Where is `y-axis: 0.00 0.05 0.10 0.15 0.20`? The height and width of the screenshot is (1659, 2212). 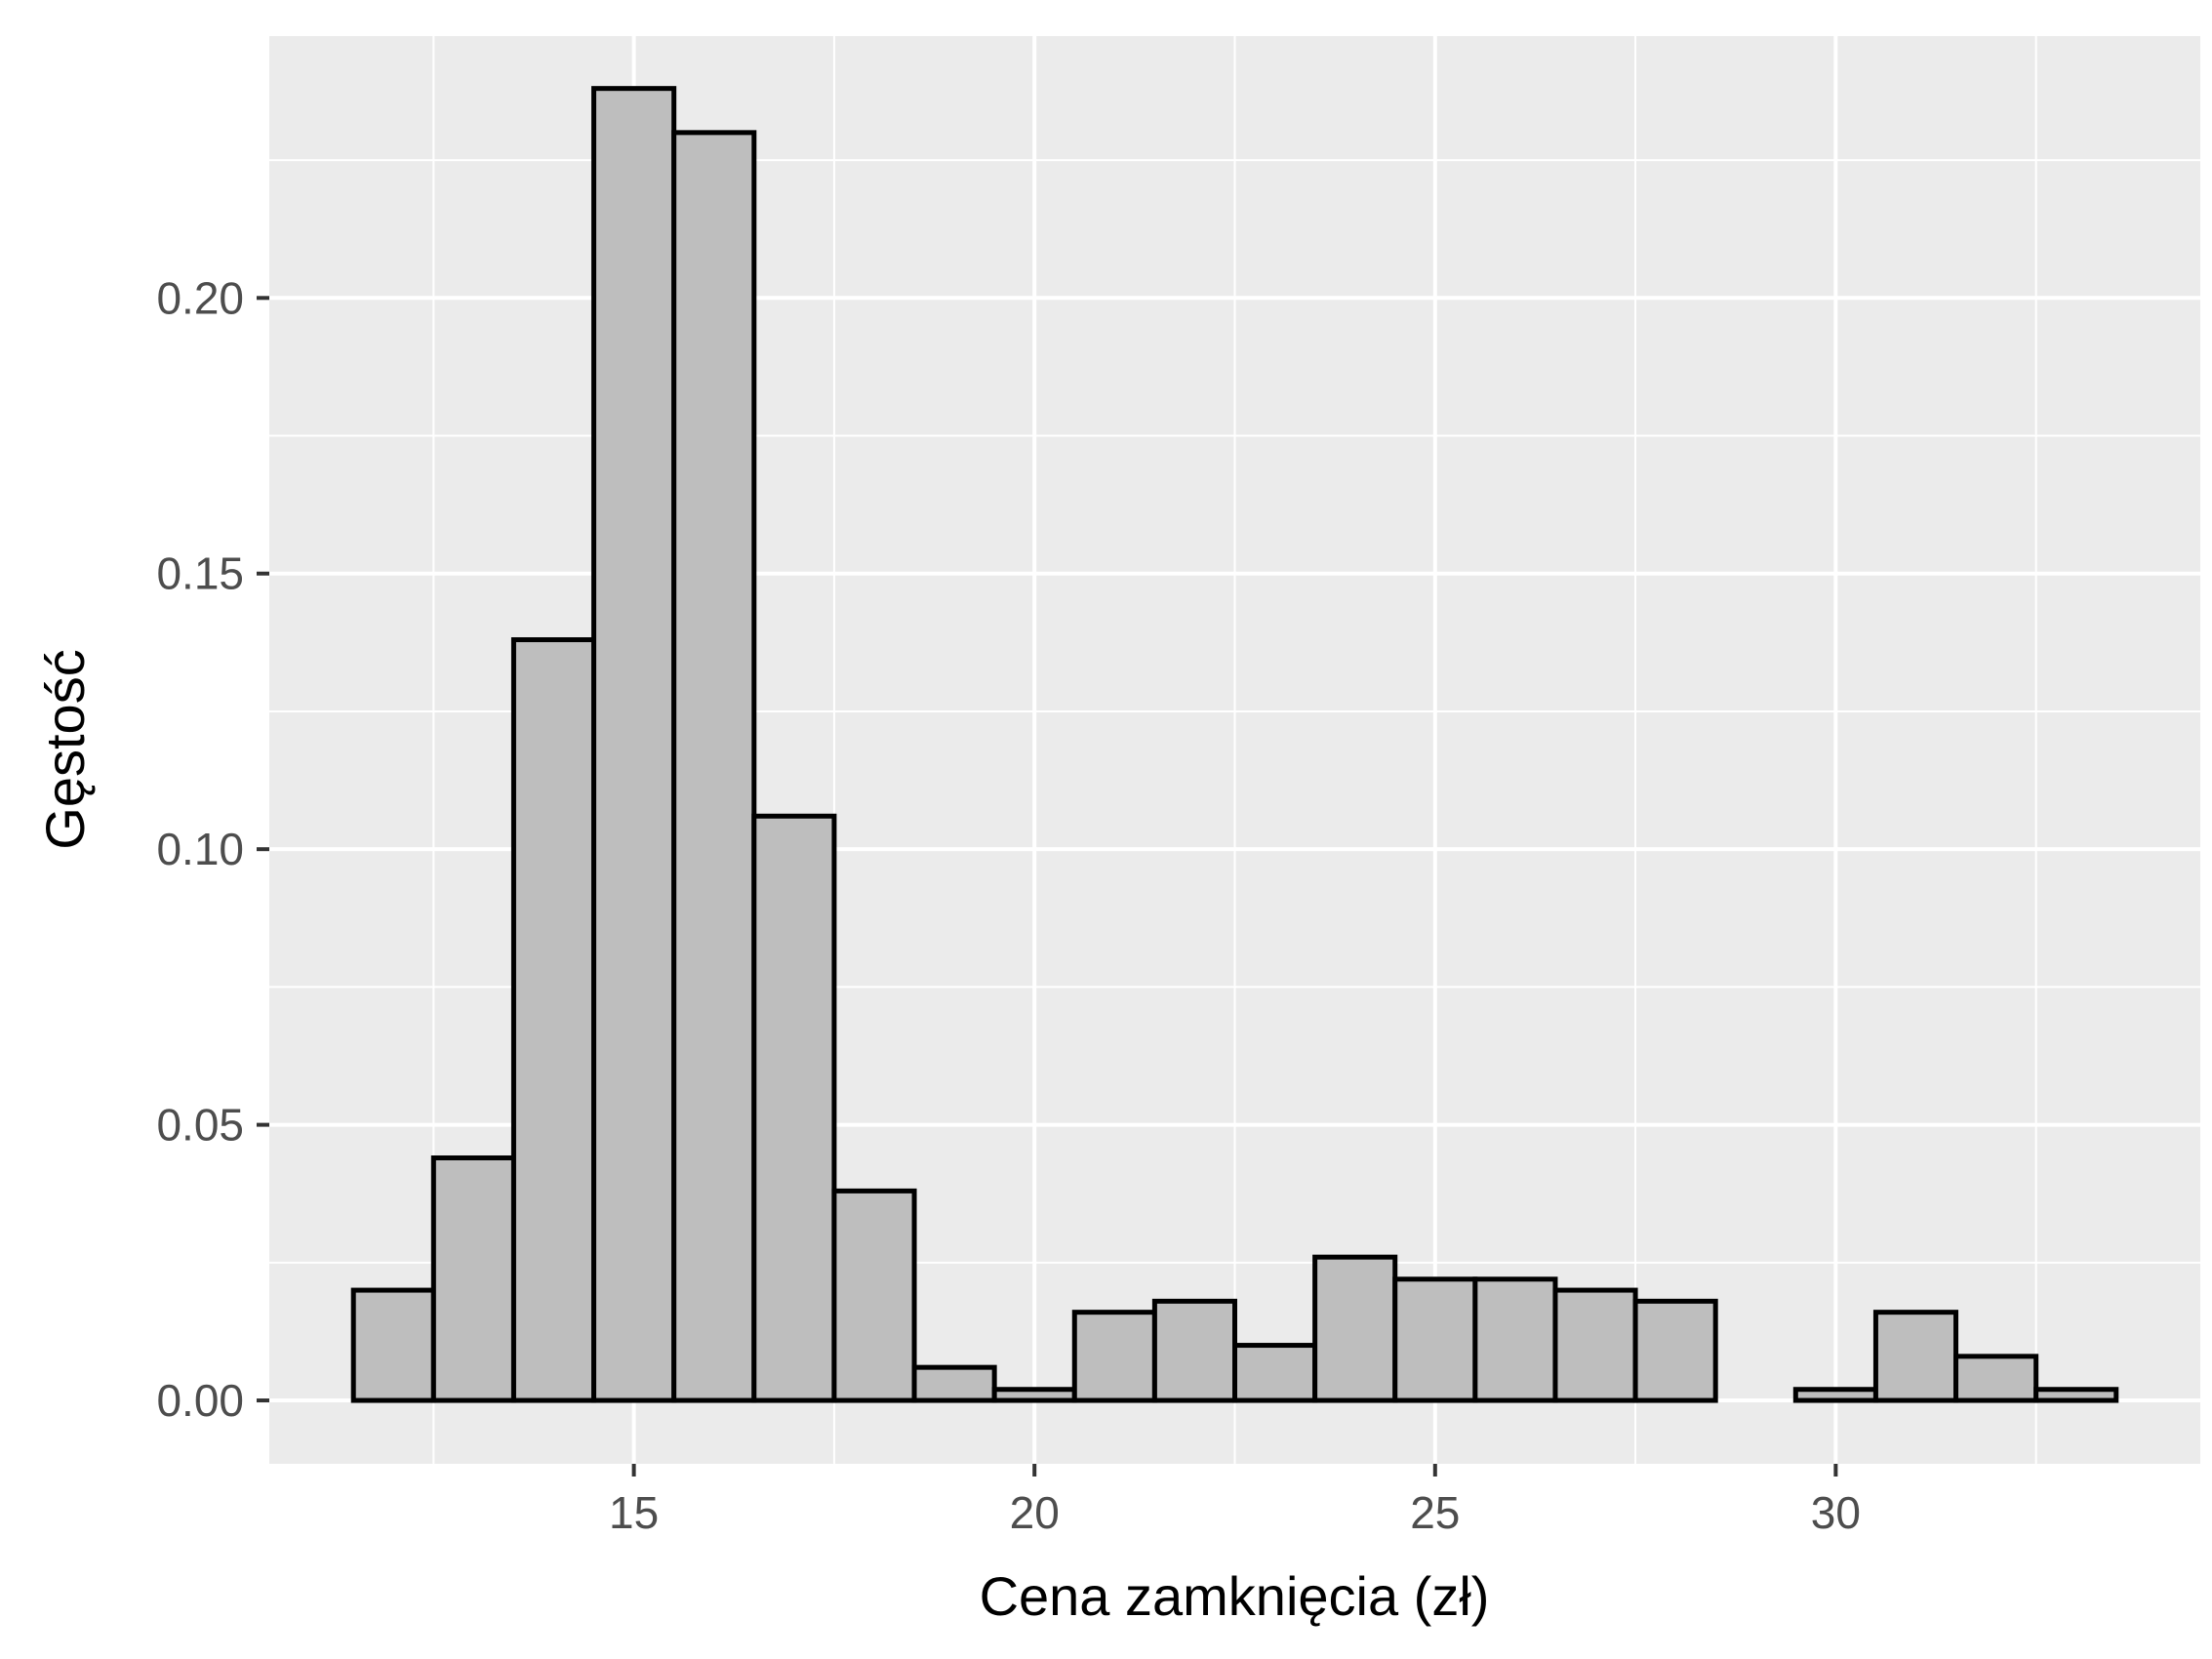
y-axis: 0.00 0.05 0.10 0.15 0.20 is located at coordinates (213, 849).